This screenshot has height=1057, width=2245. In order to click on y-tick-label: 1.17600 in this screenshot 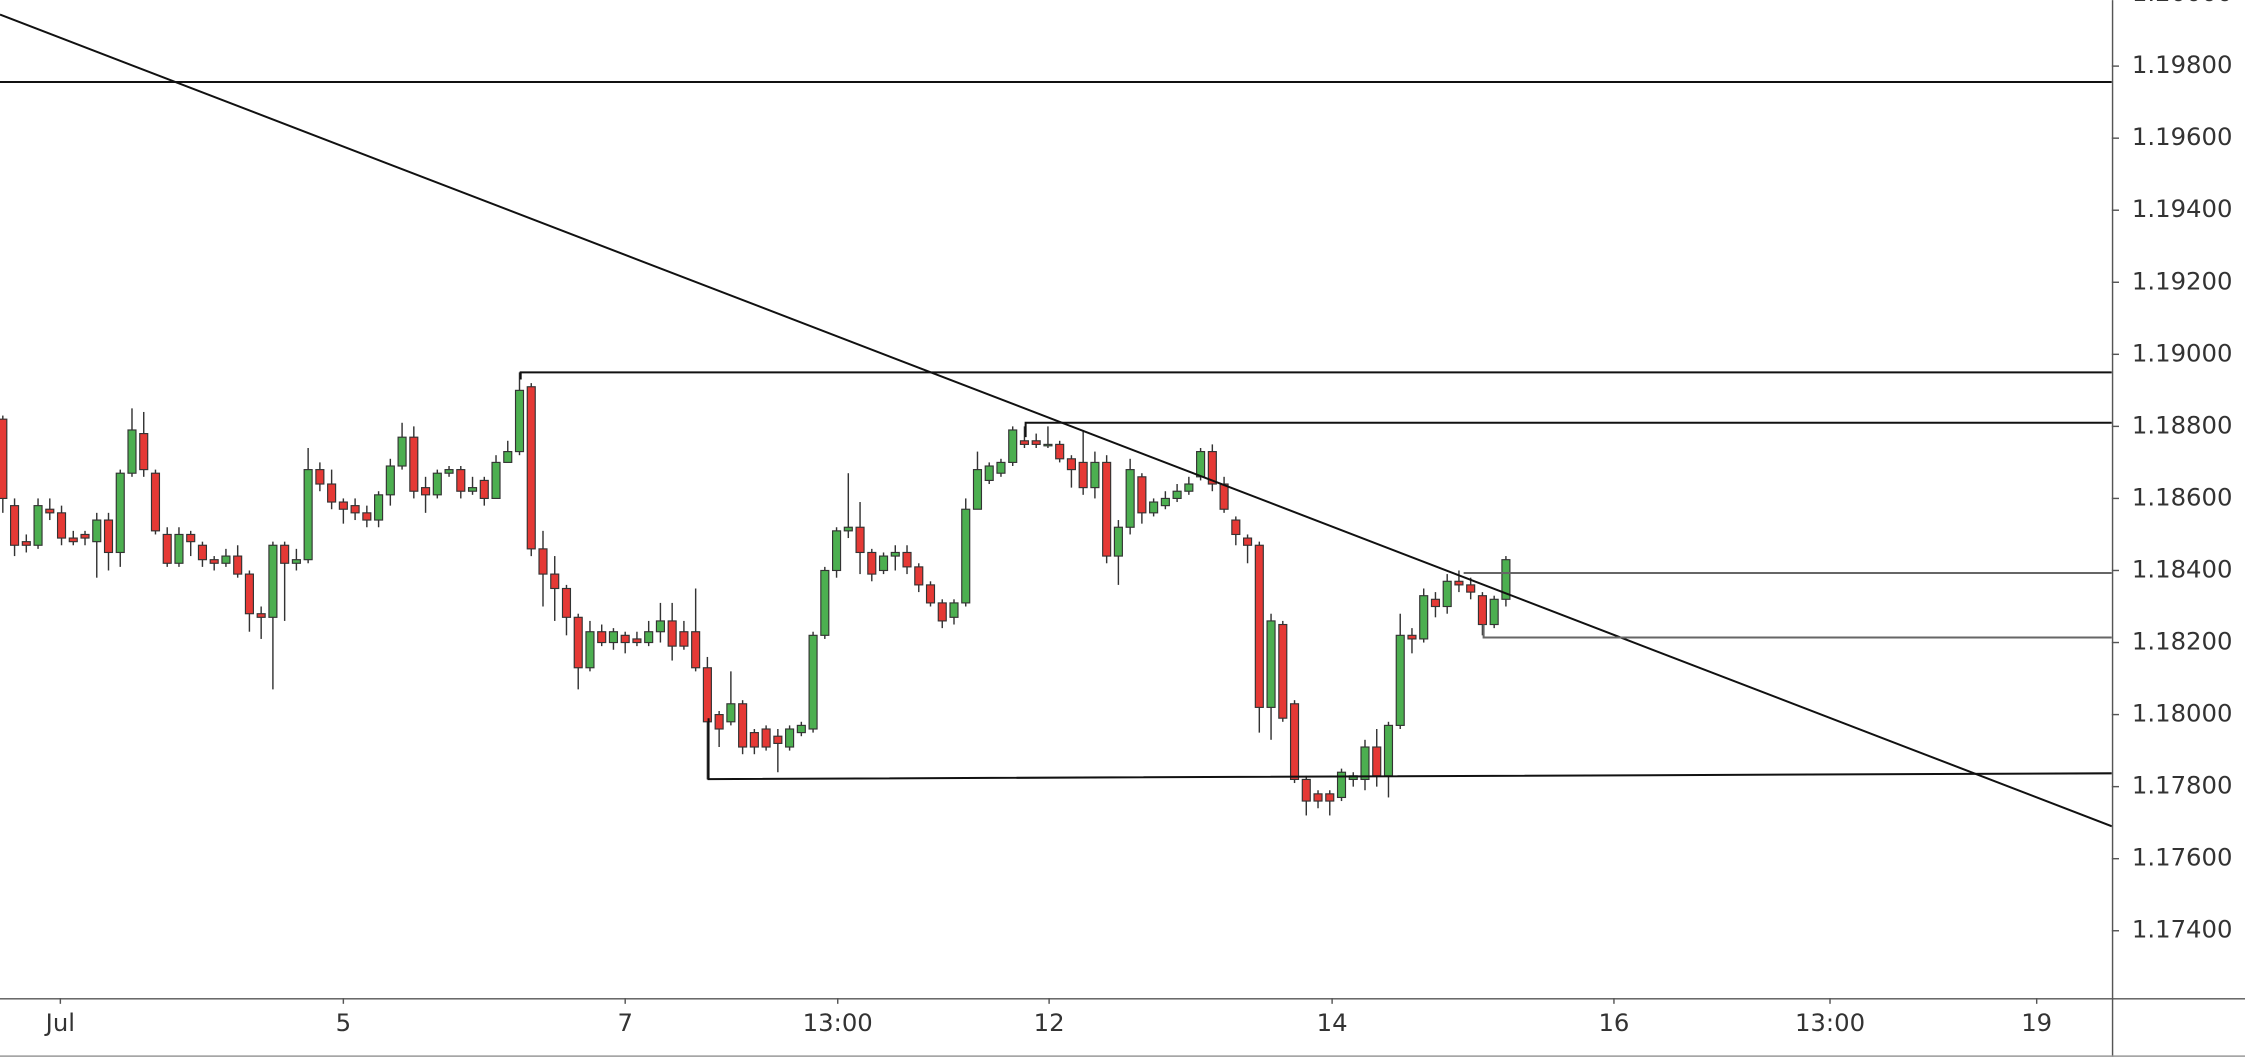, I will do `click(2182, 857)`.